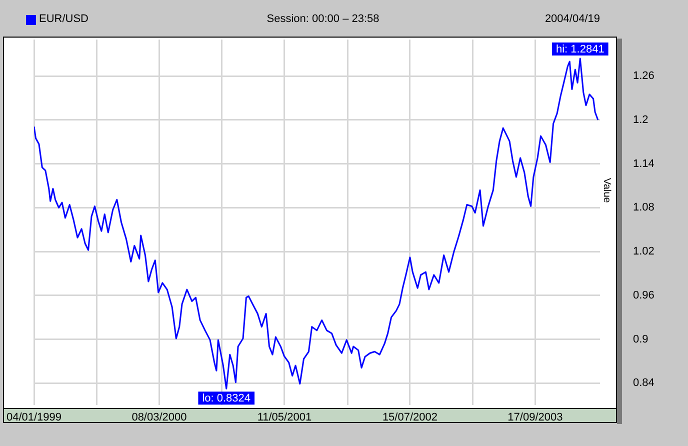 The height and width of the screenshot is (446, 688). Describe the element at coordinates (64, 19) in the screenshot. I see `legend-label: EUR/USD` at that location.